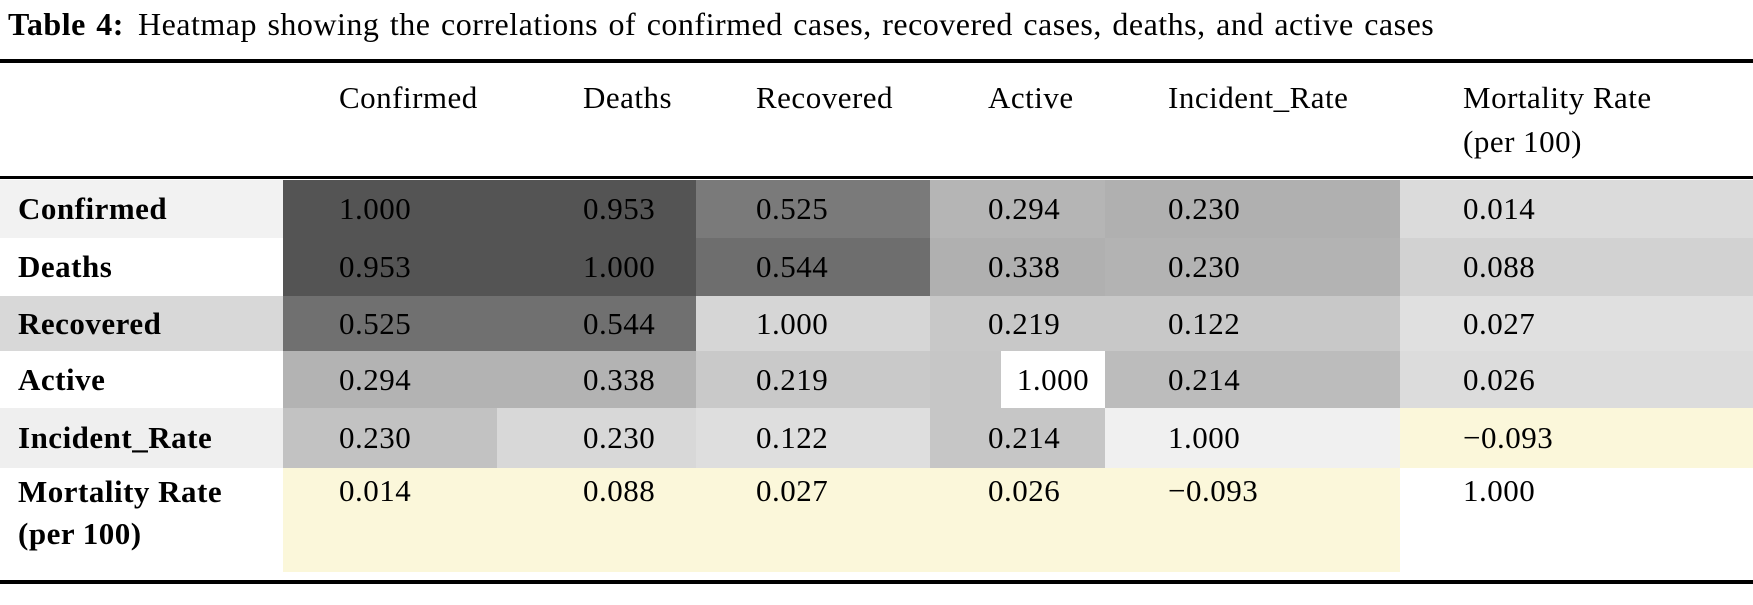  I want to click on corr-cell-confirmed-confirmed: 1.000, so click(390, 209).